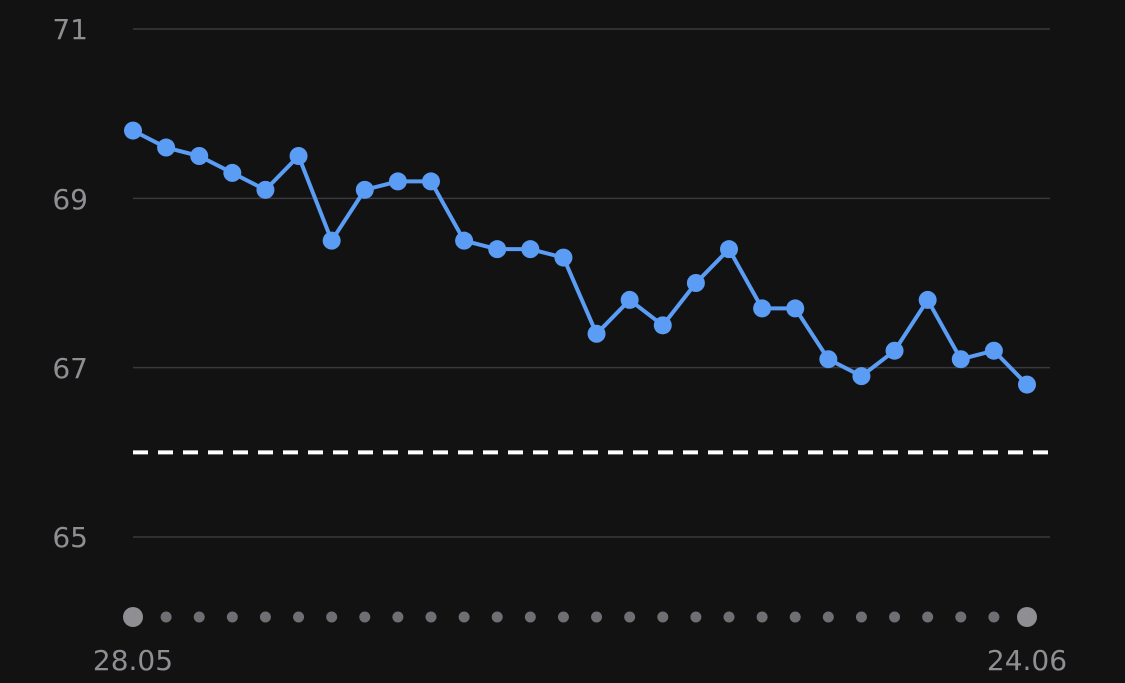 This screenshot has width=1125, height=683. Describe the element at coordinates (133, 660) in the screenshot. I see `x-tick-label-start: 28.05` at that location.